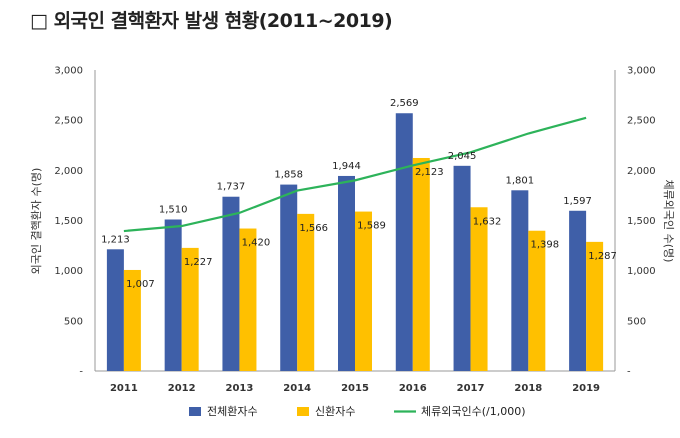 Image resolution: width=680 pixels, height=438 pixels. What do you see at coordinates (256, 243) in the screenshot?
I see `data-label: 1,420` at bounding box center [256, 243].